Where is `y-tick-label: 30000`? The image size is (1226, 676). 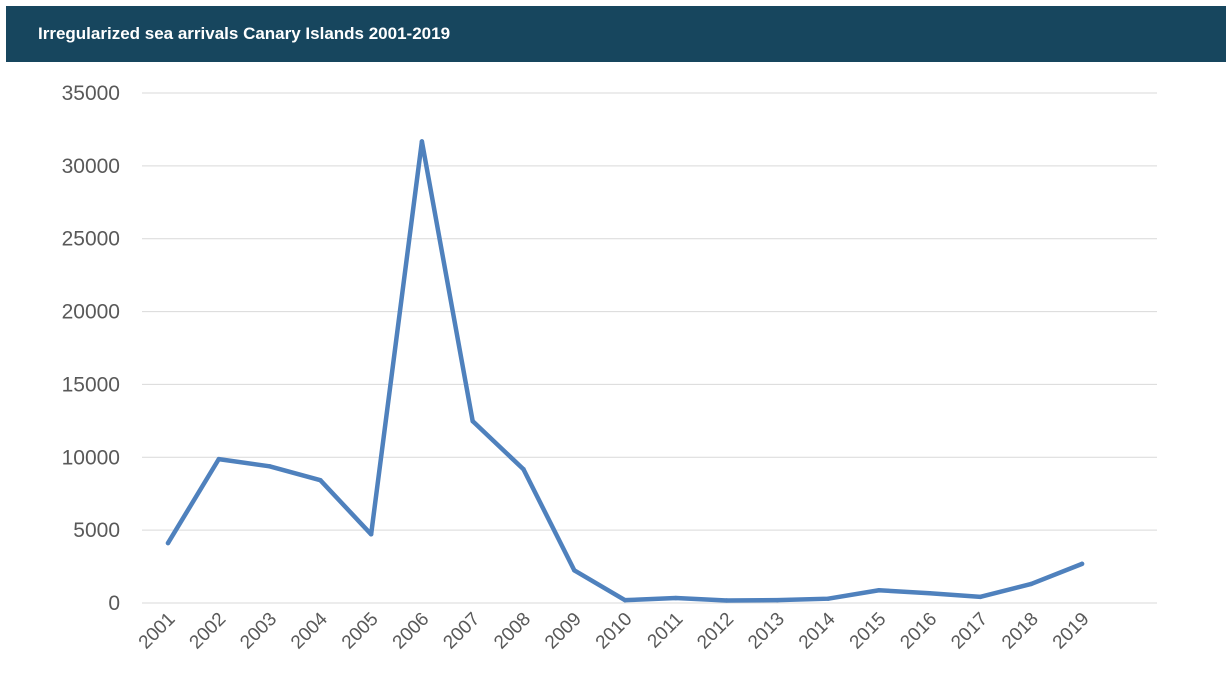 y-tick-label: 30000 is located at coordinates (91, 166).